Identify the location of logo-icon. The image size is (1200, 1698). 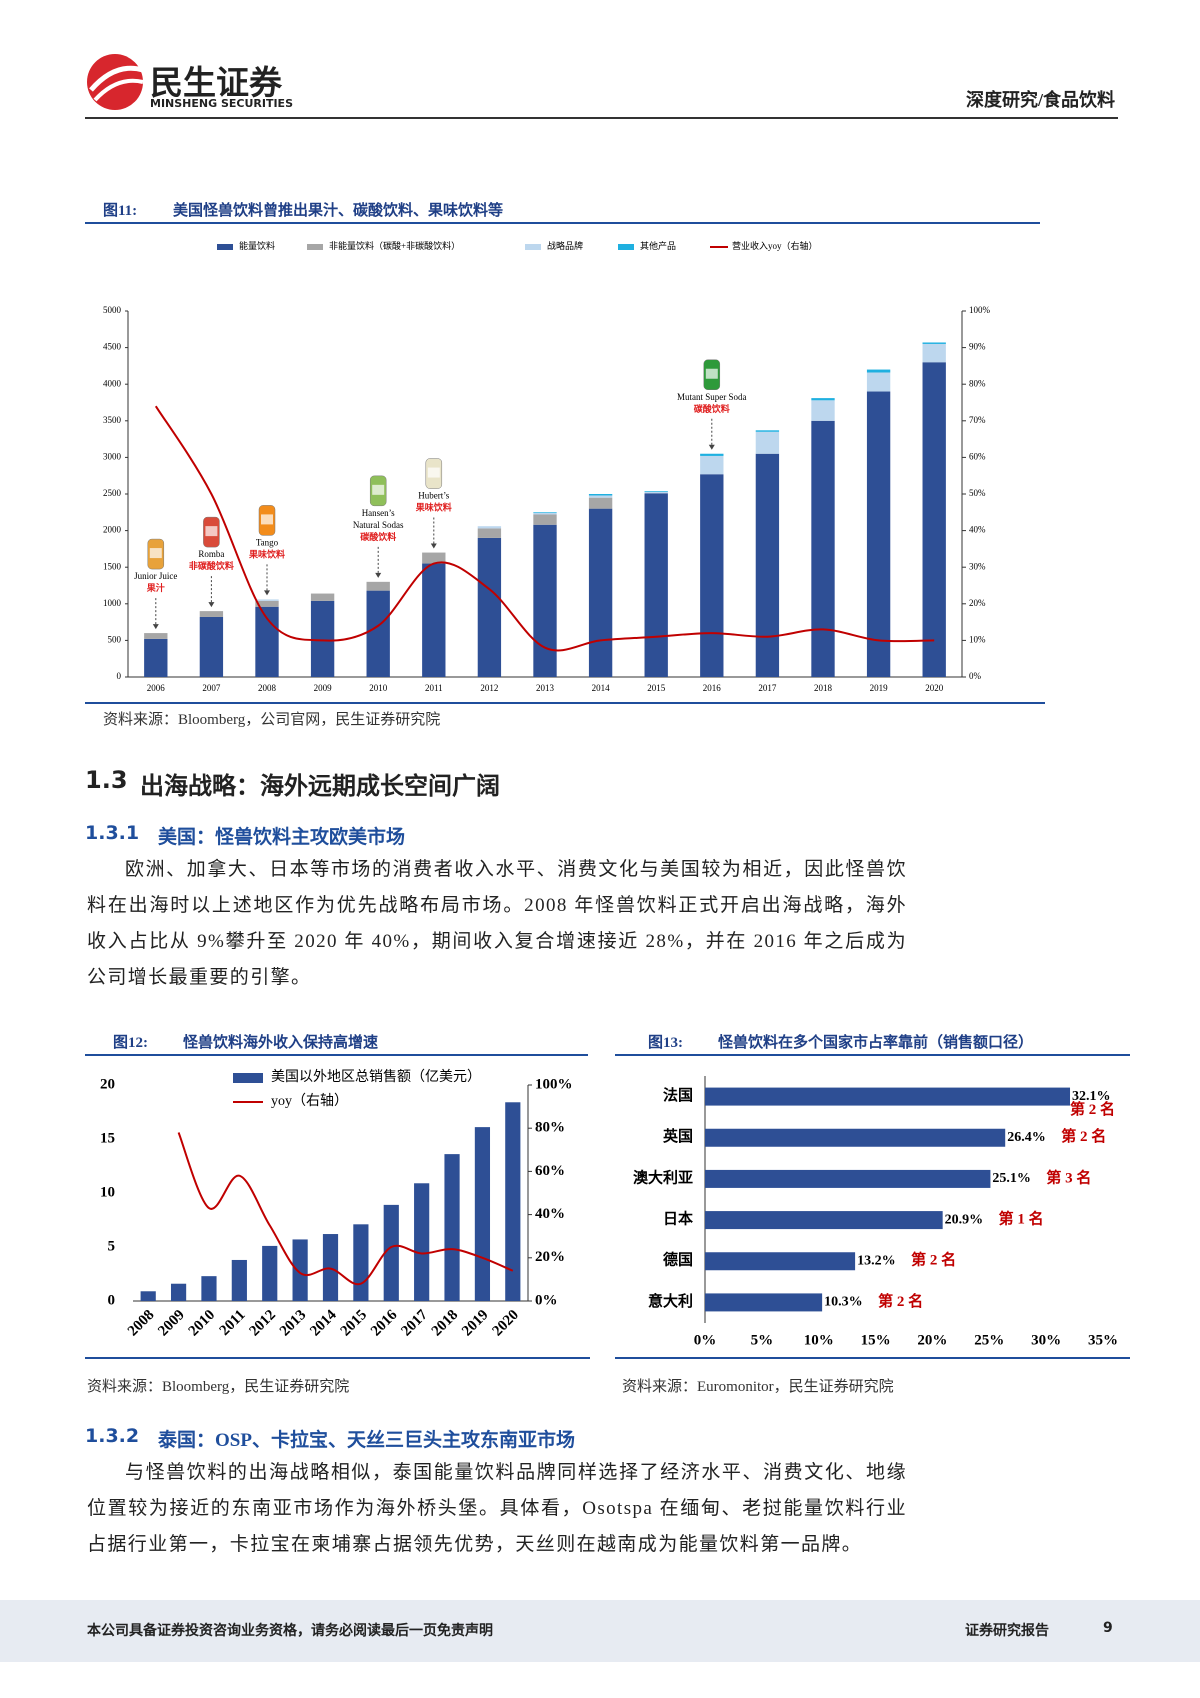
(115, 82).